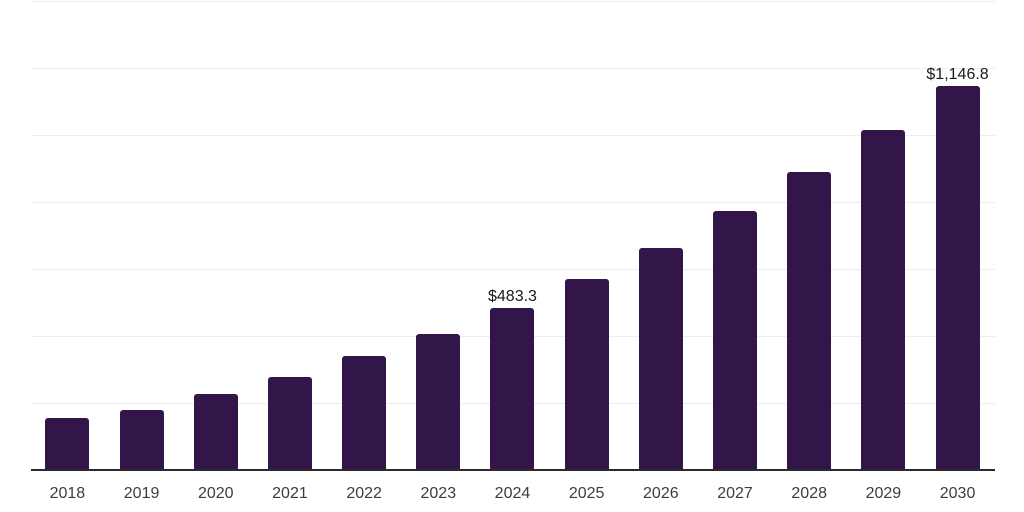 The width and height of the screenshot is (1024, 512). Describe the element at coordinates (958, 277) in the screenshot. I see `bar-2030` at that location.